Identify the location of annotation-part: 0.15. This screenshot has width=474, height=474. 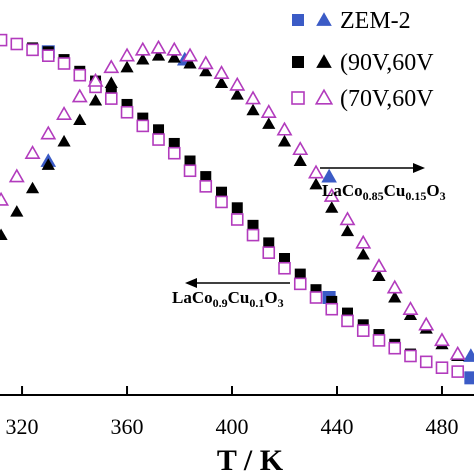
(415, 196).